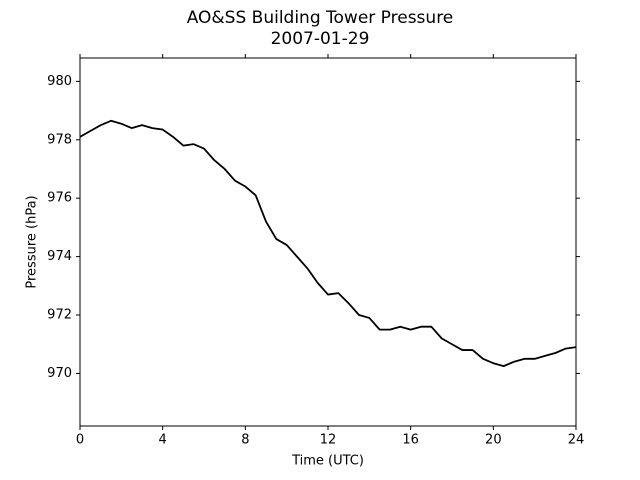 Image resolution: width=640 pixels, height=480 pixels. I want to click on x-tick-label: 8, so click(245, 440).